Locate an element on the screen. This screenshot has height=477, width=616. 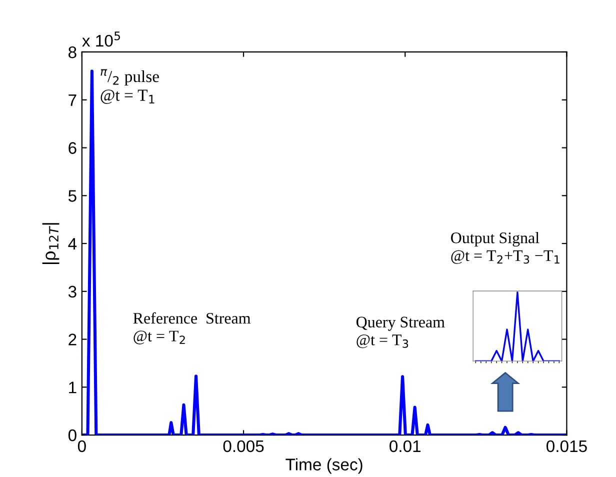
text: x 10$^{5}$ is located at coordinates (101, 39).